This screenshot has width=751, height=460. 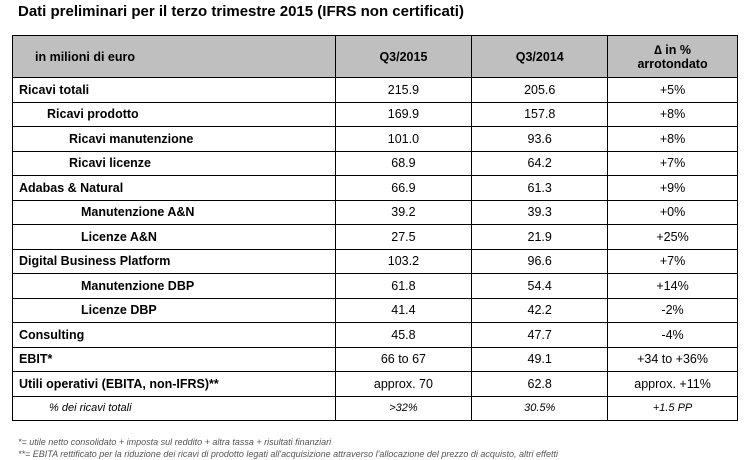 I want to click on value-q3-2014: 61.3, so click(x=540, y=188).